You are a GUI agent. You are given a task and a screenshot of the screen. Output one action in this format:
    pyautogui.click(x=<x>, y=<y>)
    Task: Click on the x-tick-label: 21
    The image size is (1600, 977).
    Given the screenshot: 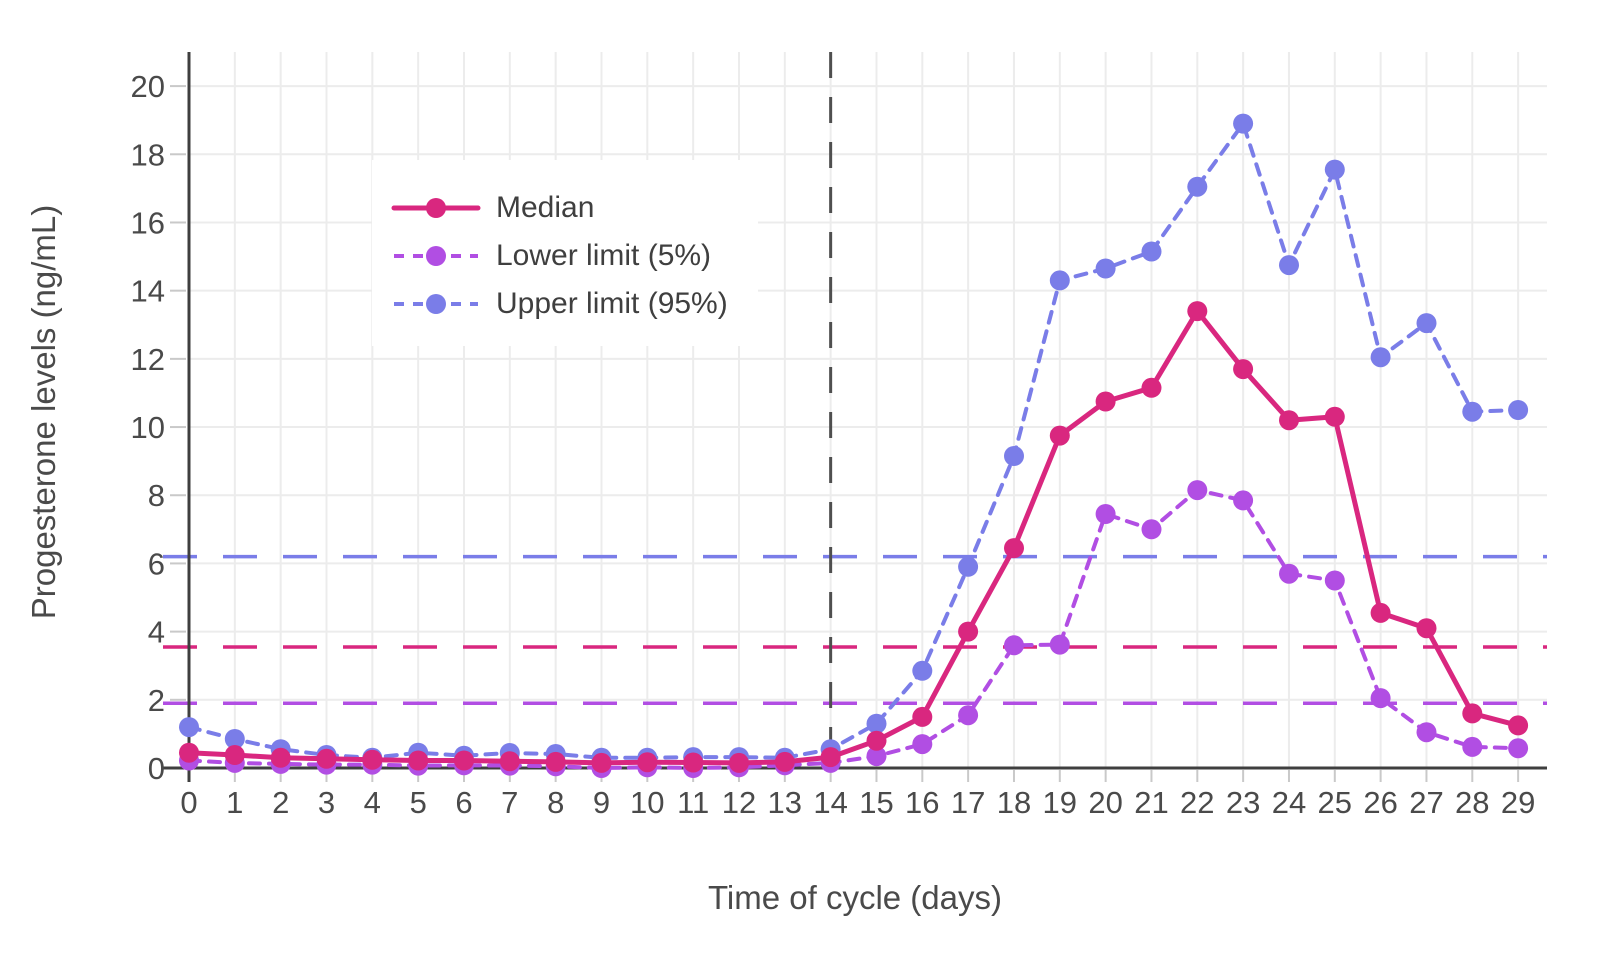 What is the action you would take?
    pyautogui.click(x=1151, y=802)
    